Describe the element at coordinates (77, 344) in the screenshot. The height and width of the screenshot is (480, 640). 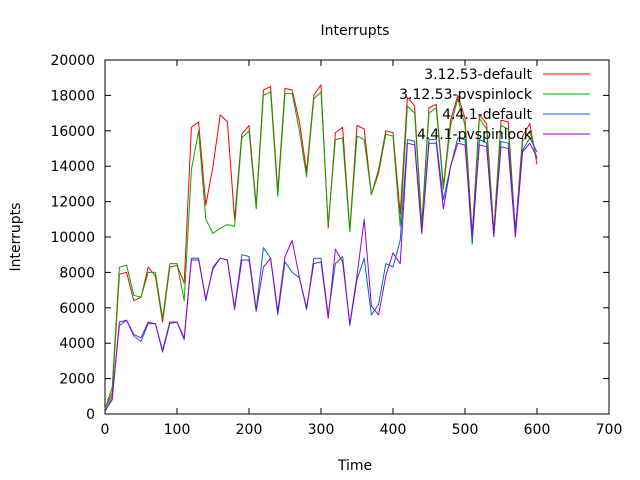
I see `y-tick-label: 4000` at that location.